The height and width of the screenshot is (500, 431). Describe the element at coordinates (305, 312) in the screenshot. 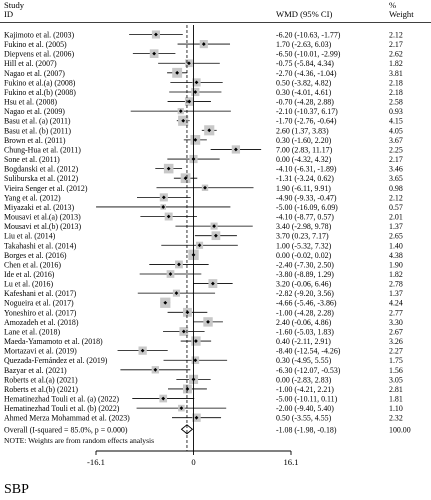

I see `ci-value: -1.00 (-4.28, 2.28)` at that location.